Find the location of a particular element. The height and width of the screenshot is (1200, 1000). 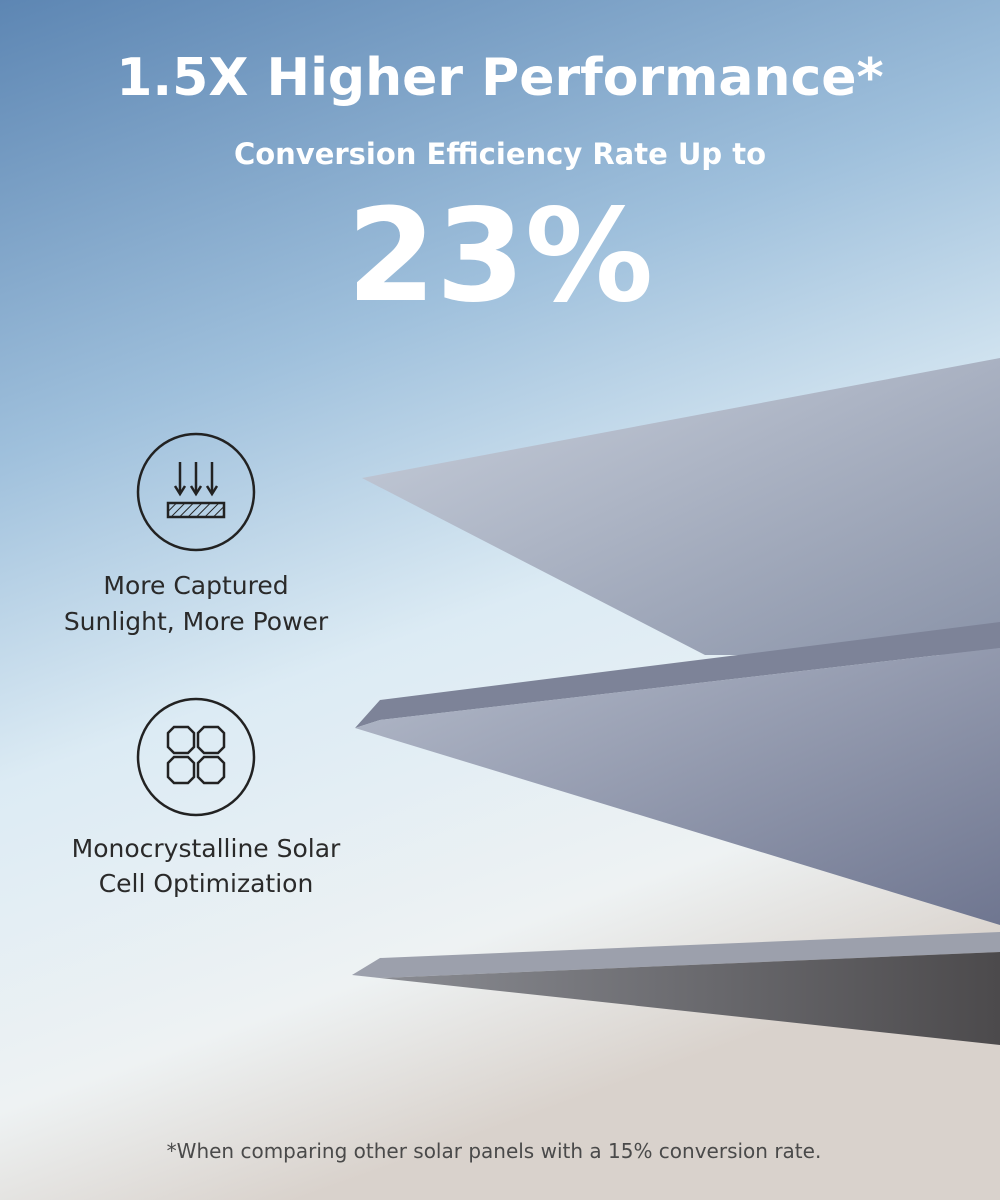

feature-label: More Captured is located at coordinates (195, 585).